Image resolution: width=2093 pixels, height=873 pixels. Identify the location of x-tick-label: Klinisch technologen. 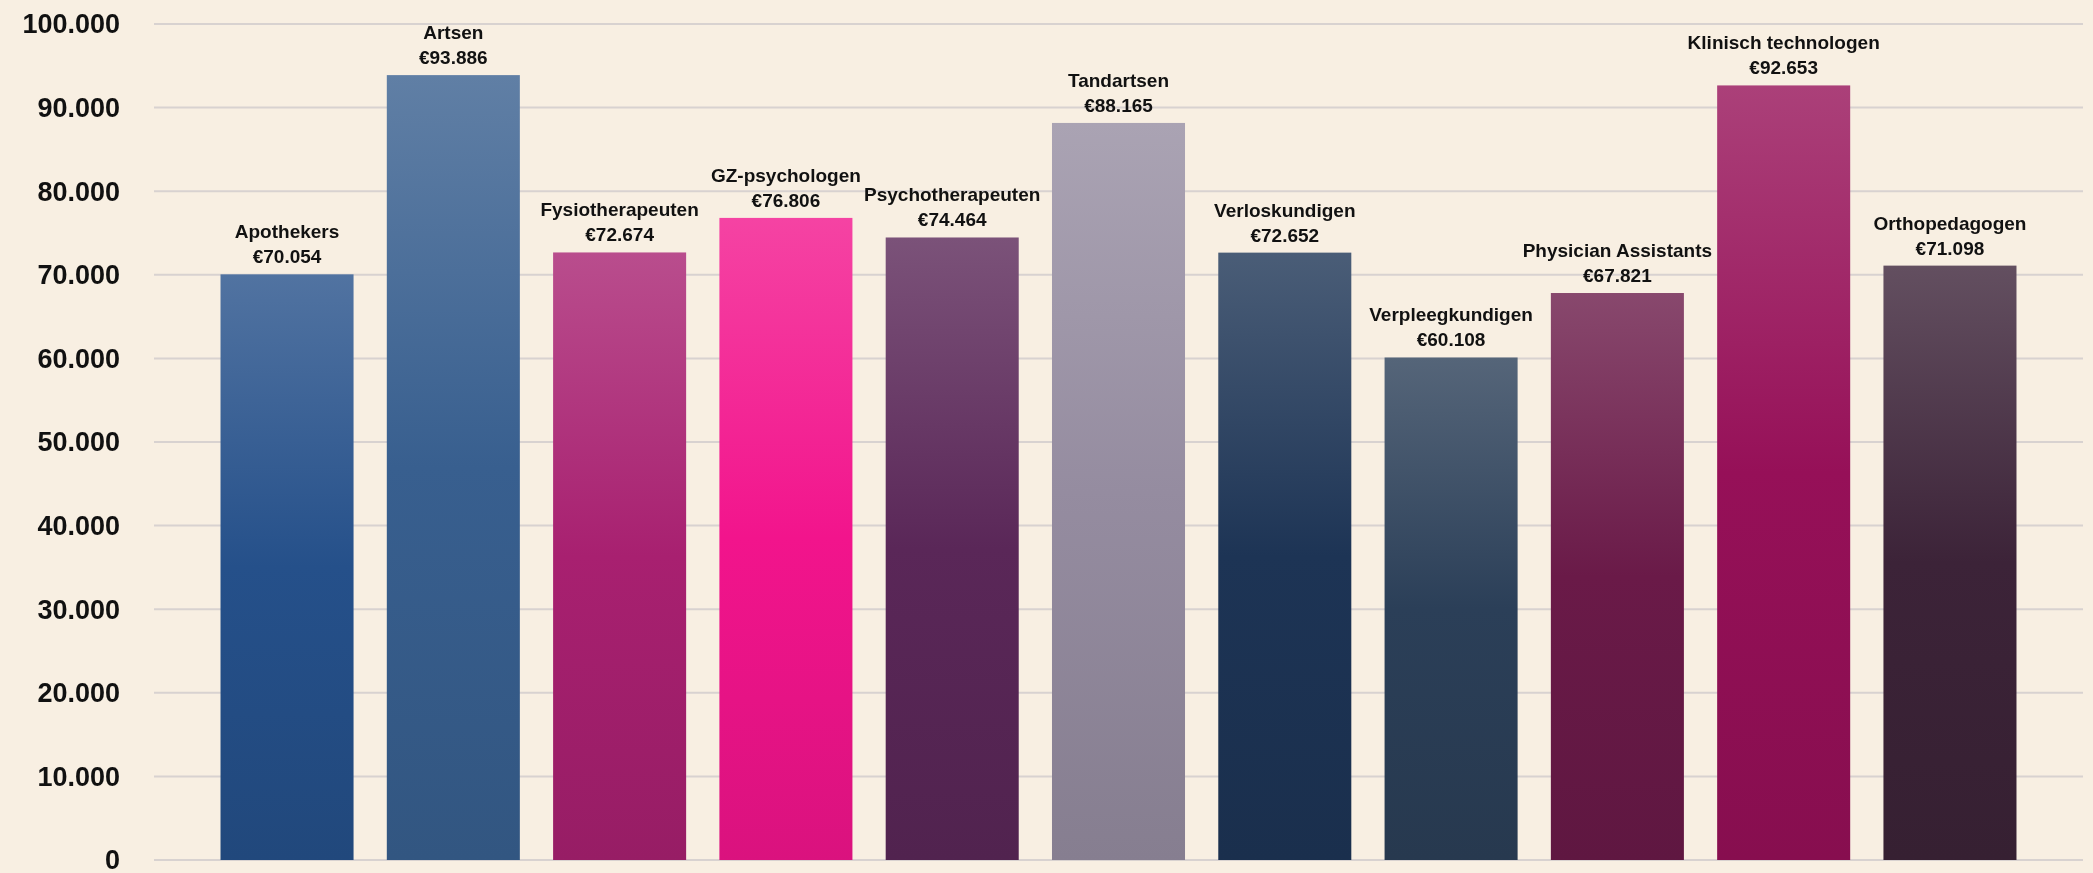
(1783, 43).